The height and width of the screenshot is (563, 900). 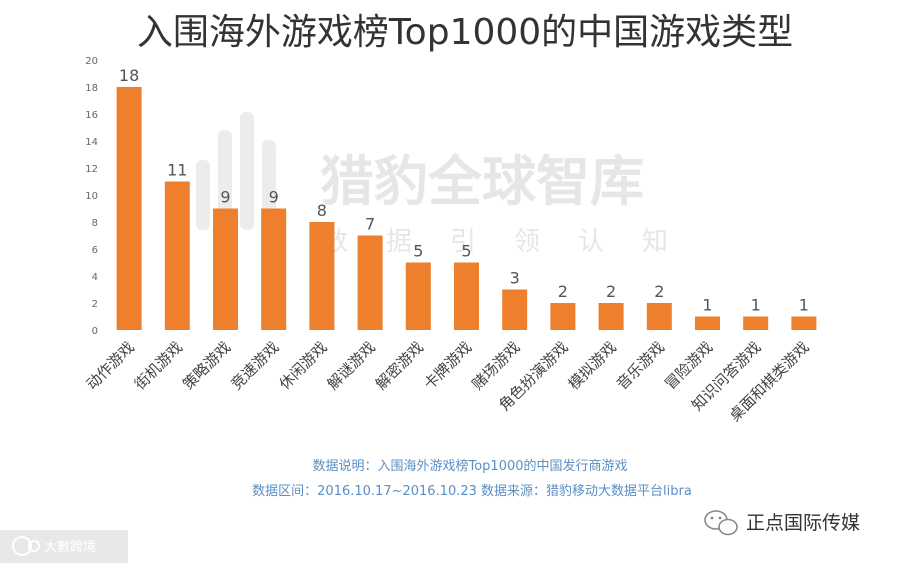 What do you see at coordinates (465, 32) in the screenshot?
I see `chart-title: 入围海外游戏榜Top1000的中国游戏类型` at bounding box center [465, 32].